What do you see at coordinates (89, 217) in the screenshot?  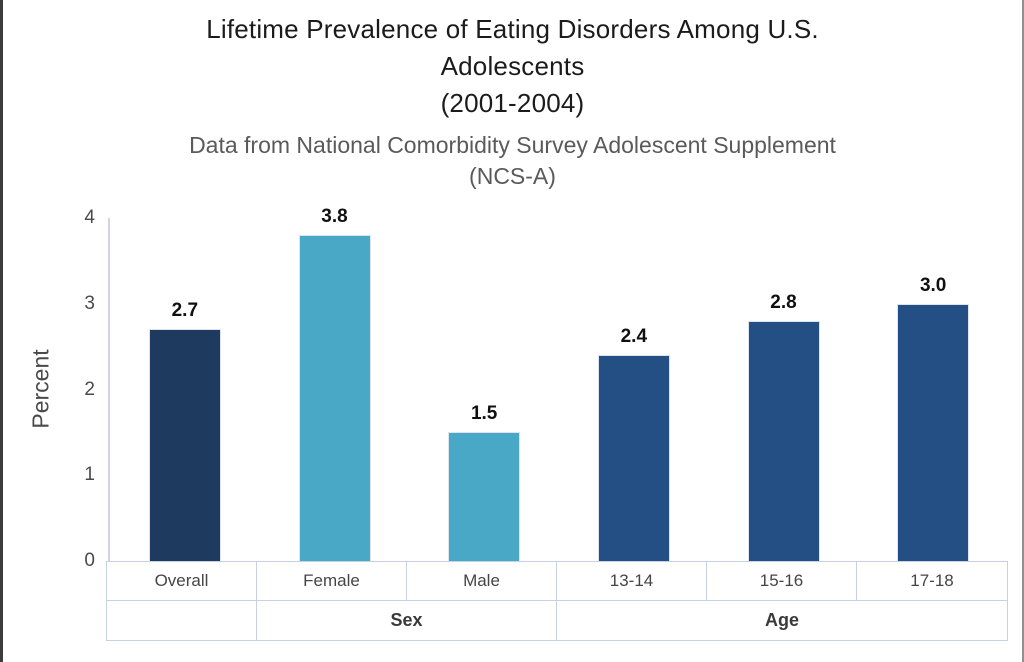 I see `y-tick-4: 4` at bounding box center [89, 217].